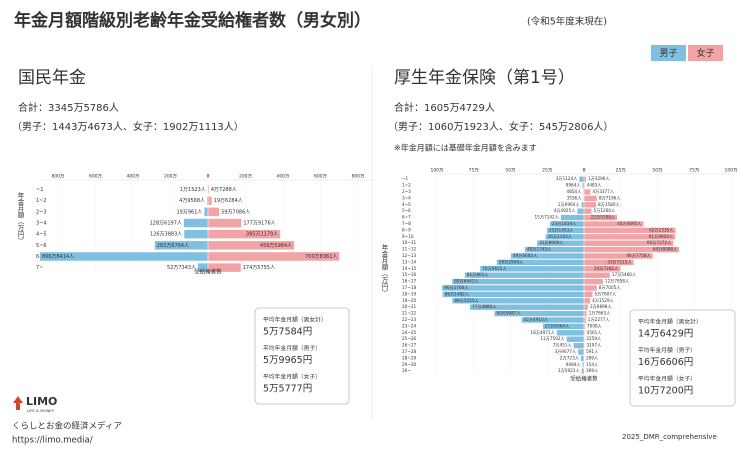 The height and width of the screenshot is (450, 743). Describe the element at coordinates (287, 360) in the screenshot. I see `stats-value: 5万9965円` at that location.